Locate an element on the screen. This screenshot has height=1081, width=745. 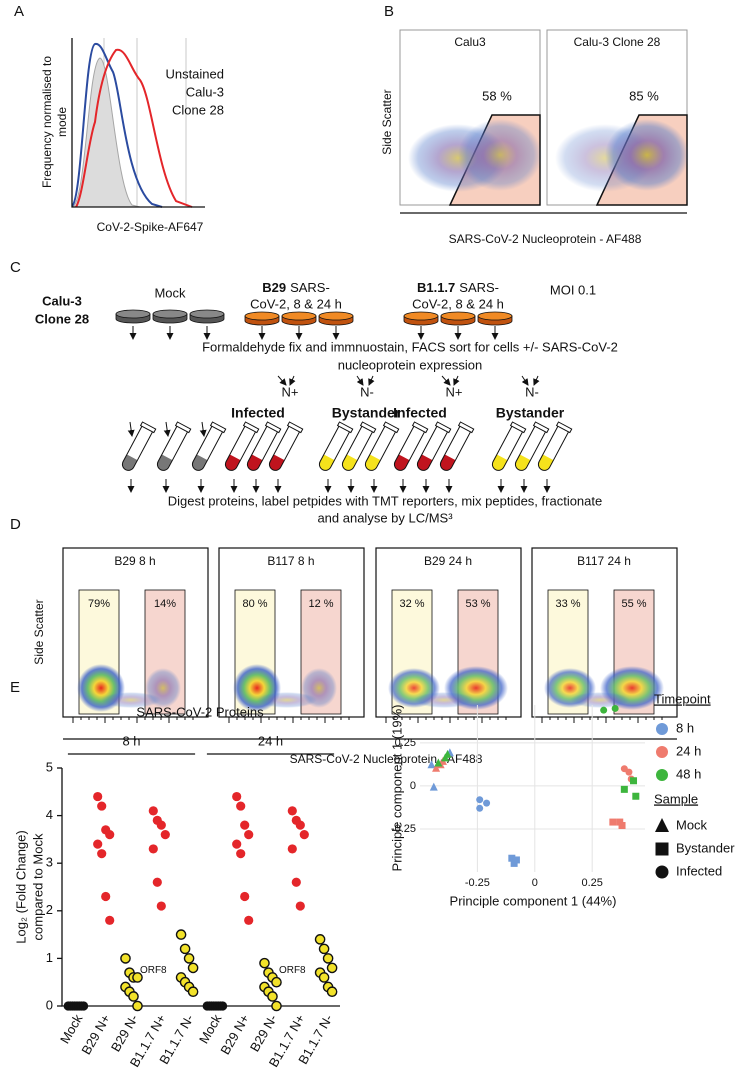
y-tick-label: 0 is located at coordinates (49, 1004).